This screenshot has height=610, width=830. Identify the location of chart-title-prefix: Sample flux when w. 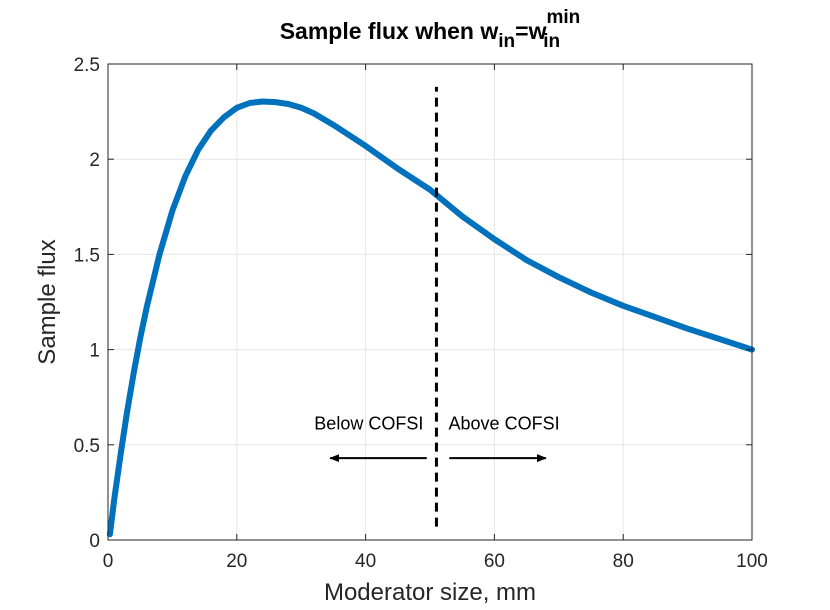
(389, 31).